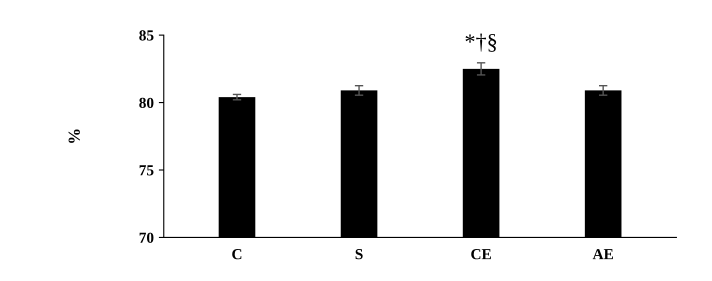  Describe the element at coordinates (146, 103) in the screenshot. I see `y-tick-label: 80` at that location.